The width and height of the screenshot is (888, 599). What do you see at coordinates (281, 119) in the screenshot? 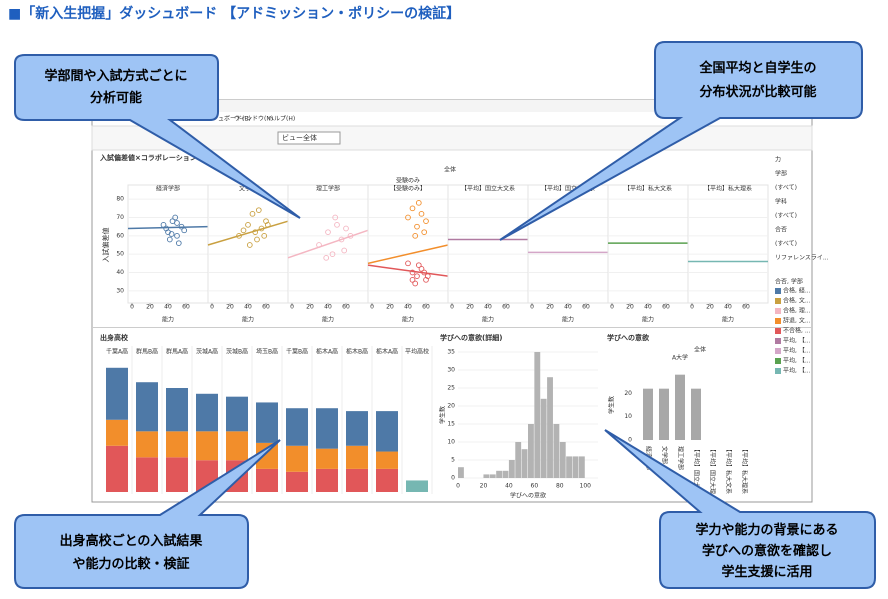
I see `menu-item: ヘルプ(H)` at bounding box center [281, 119].